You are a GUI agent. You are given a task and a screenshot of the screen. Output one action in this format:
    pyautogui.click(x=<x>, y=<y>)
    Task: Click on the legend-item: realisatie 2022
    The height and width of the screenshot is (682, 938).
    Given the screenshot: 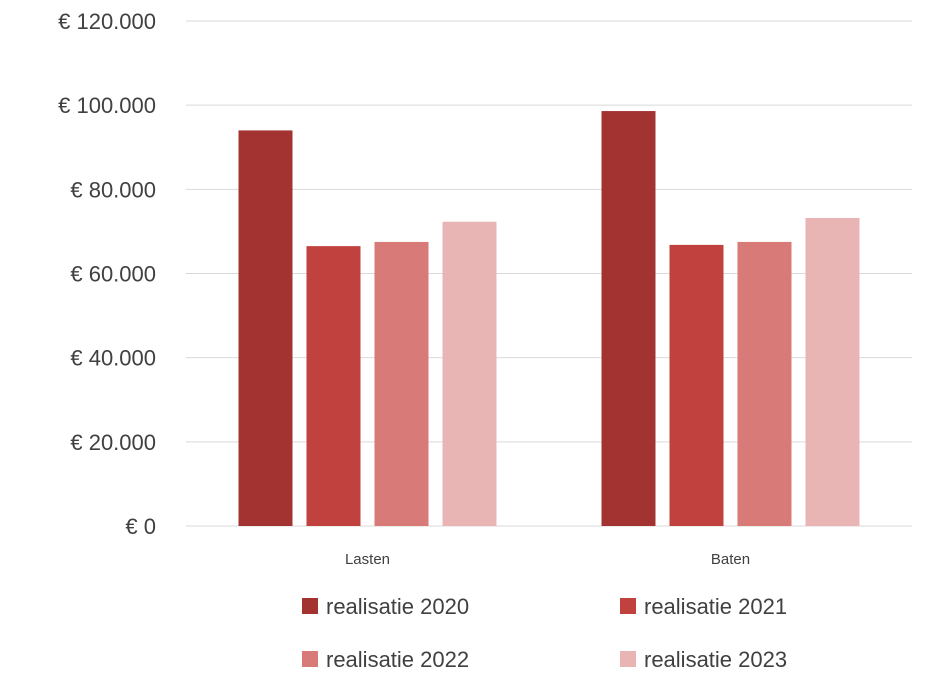 What is the action you would take?
    pyautogui.click(x=385, y=659)
    